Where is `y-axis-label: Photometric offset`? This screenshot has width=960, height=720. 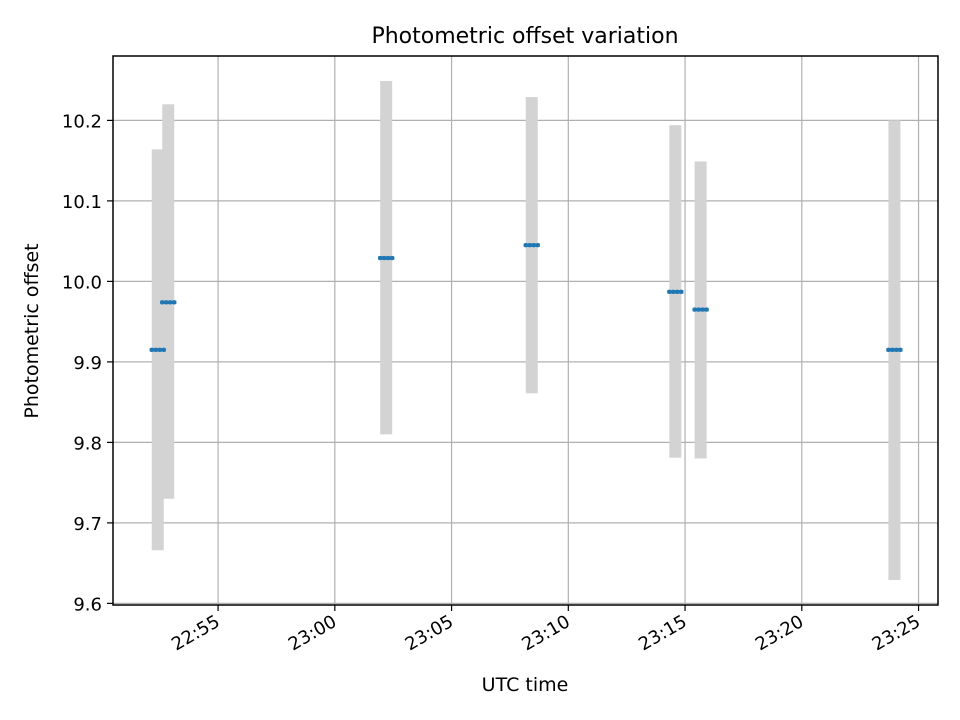 y-axis-label: Photometric offset is located at coordinates (32, 330).